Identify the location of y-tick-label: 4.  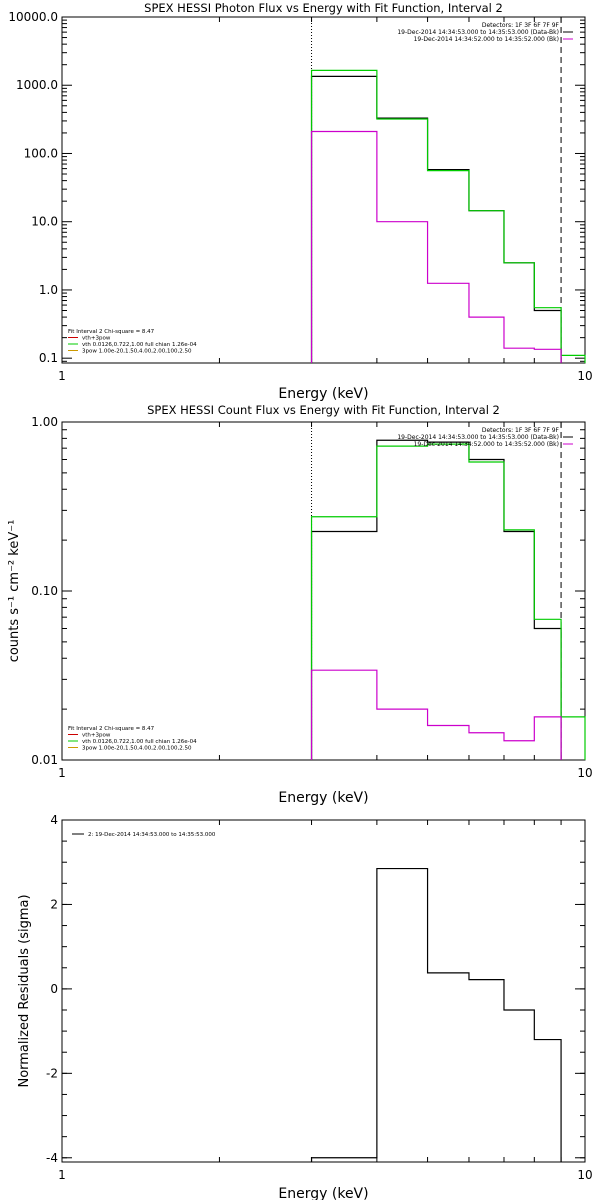
(54, 820).